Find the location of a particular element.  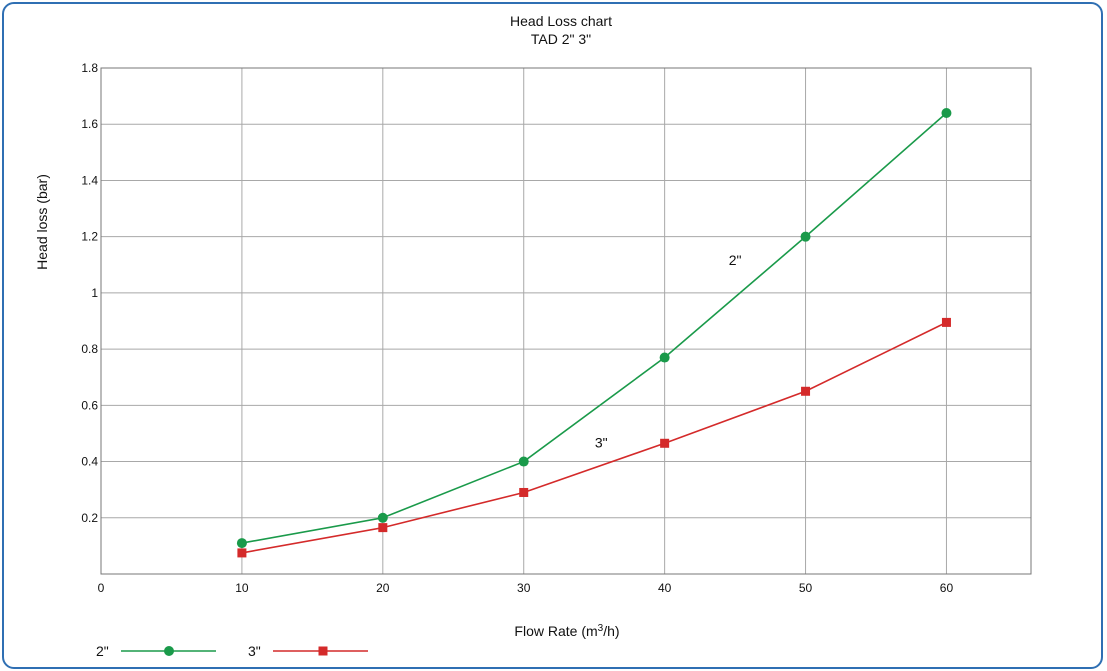

legend: 2" 3" is located at coordinates (232, 651).